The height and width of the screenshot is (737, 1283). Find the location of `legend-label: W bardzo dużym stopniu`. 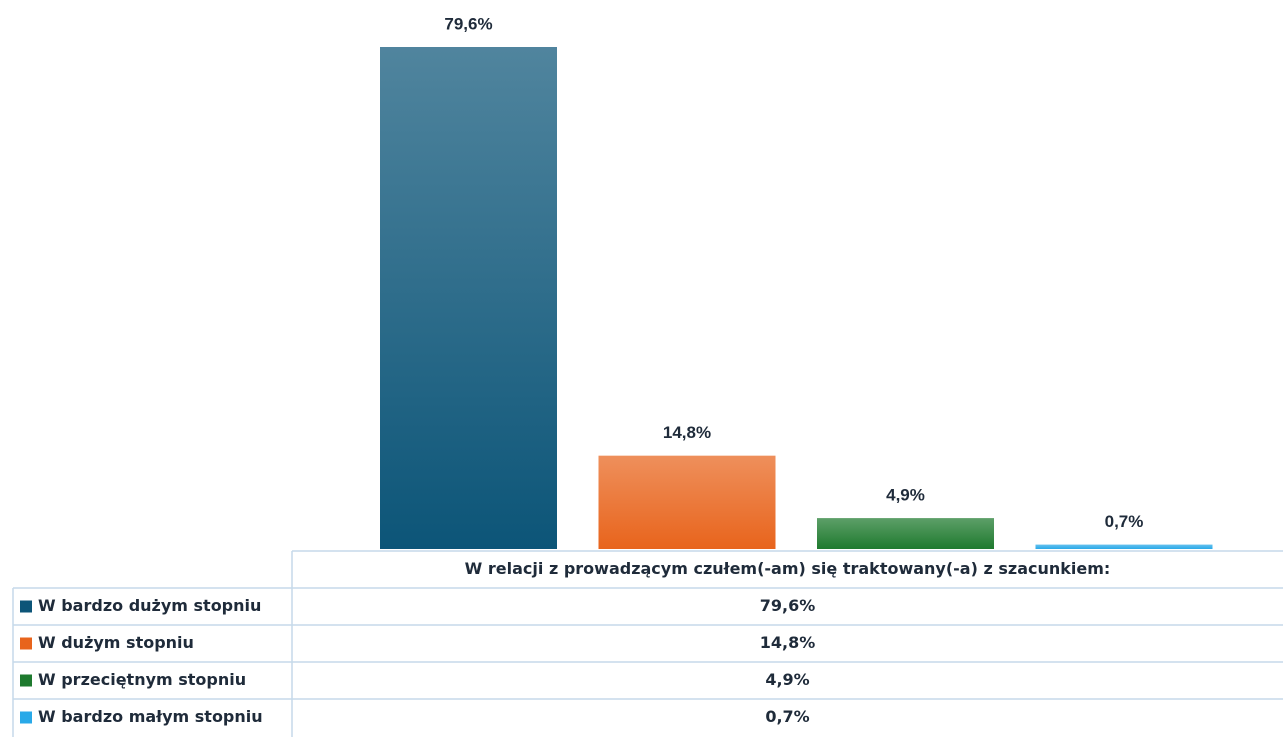

legend-label: W bardzo dużym stopniu is located at coordinates (149, 605).